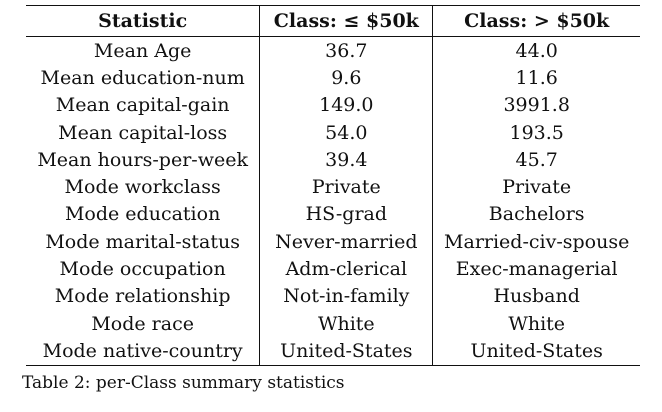 This screenshot has width=662, height=412. I want to click on table-row: Mode race White White, so click(333, 323).